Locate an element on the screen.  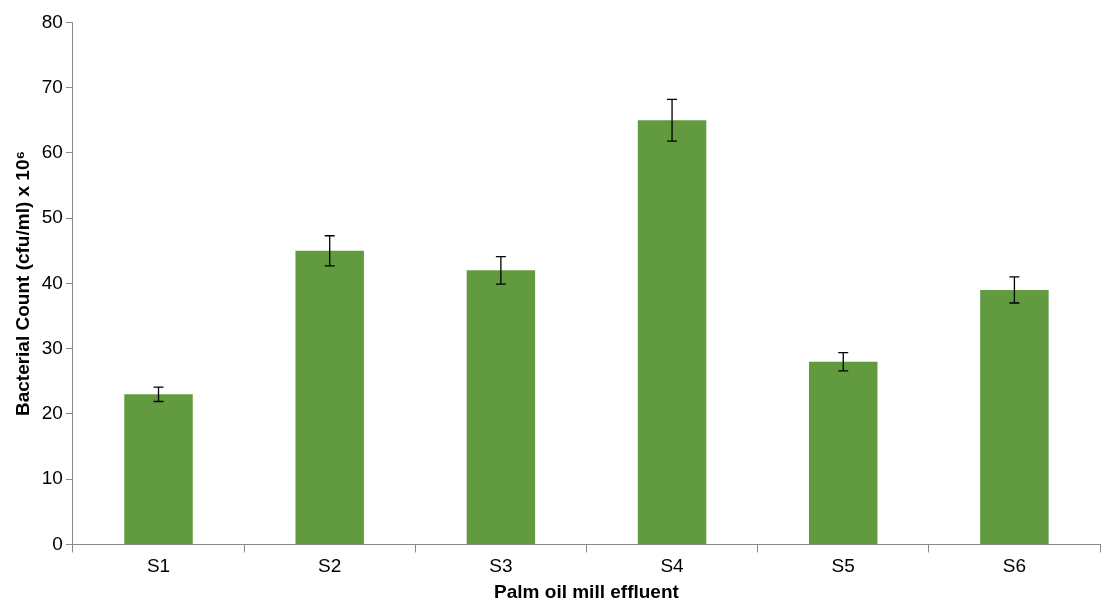
y-tick-label: 0 is located at coordinates (57, 543).